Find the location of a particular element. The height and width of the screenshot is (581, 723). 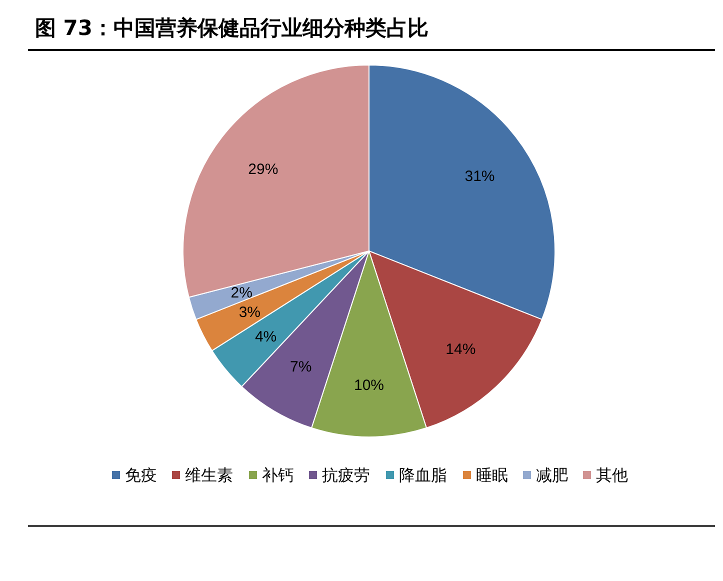

chart-title: 图 73：中国营养保健品行业细分种类占比 is located at coordinates (232, 28).